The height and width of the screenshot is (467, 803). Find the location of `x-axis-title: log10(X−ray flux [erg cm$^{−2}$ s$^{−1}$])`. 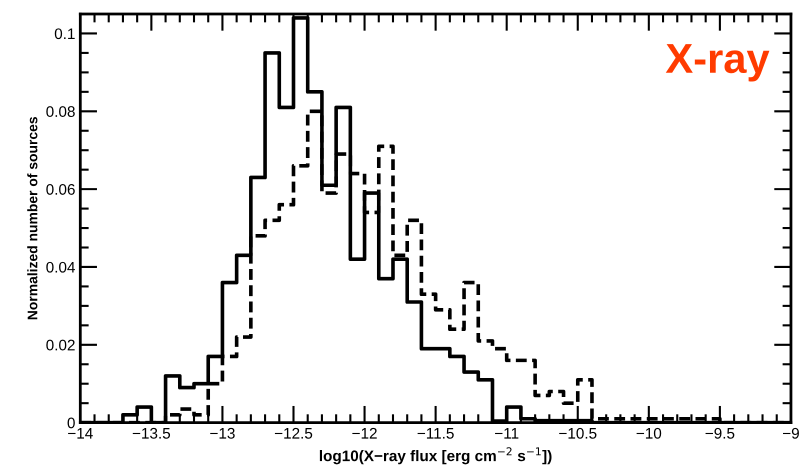

x-axis-title: log10(X−ray flux [erg cm$^{−2}$ s$^{−1}$]) is located at coordinates (436, 455).